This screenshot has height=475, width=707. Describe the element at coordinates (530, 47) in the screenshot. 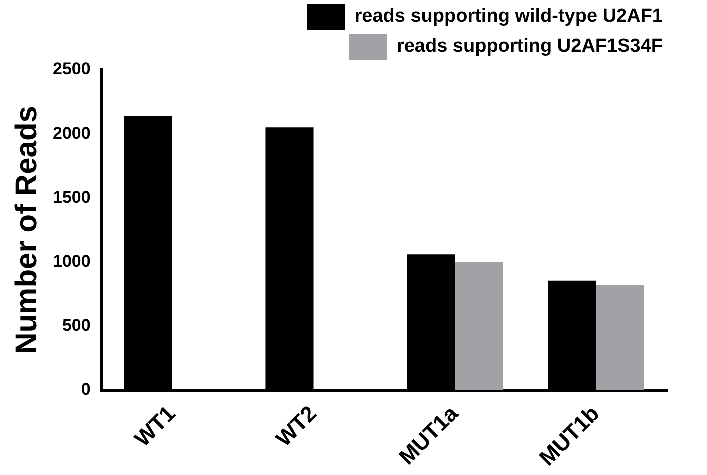

I see `legend-label: reads supporting U2AF1S34F` at that location.